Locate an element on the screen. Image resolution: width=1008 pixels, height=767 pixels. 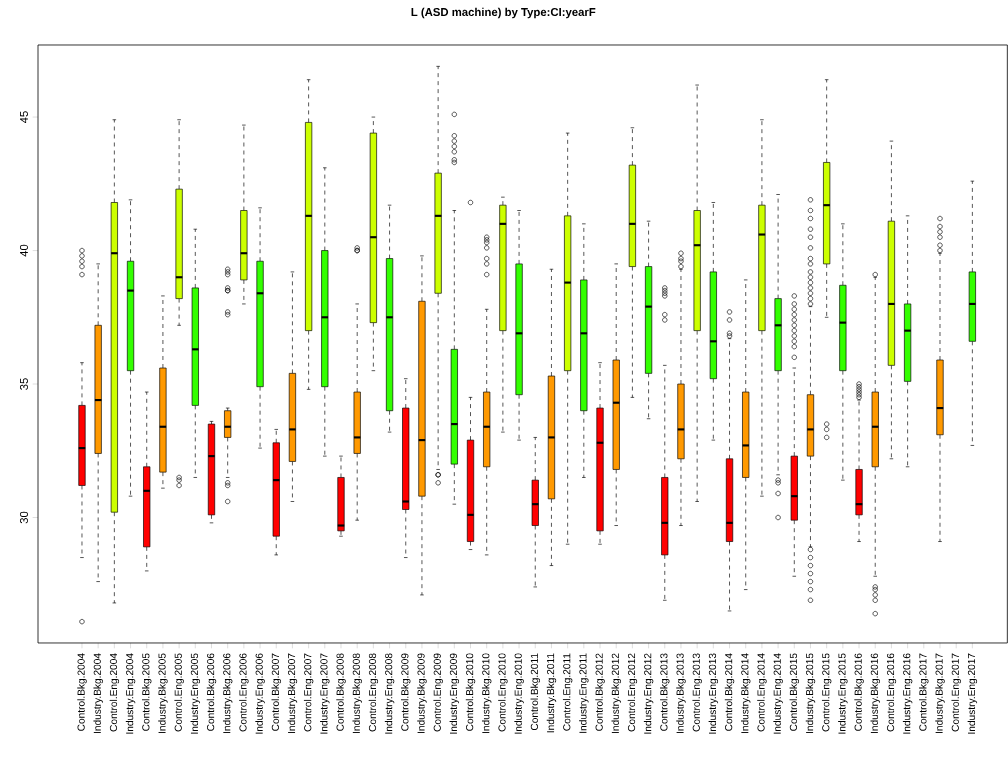
x-tick-label: Control.Eng.2015 is located at coordinates (826, 692).